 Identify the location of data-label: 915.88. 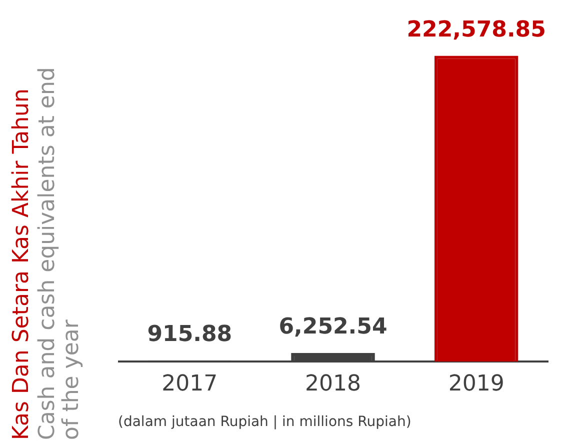
(189, 335).